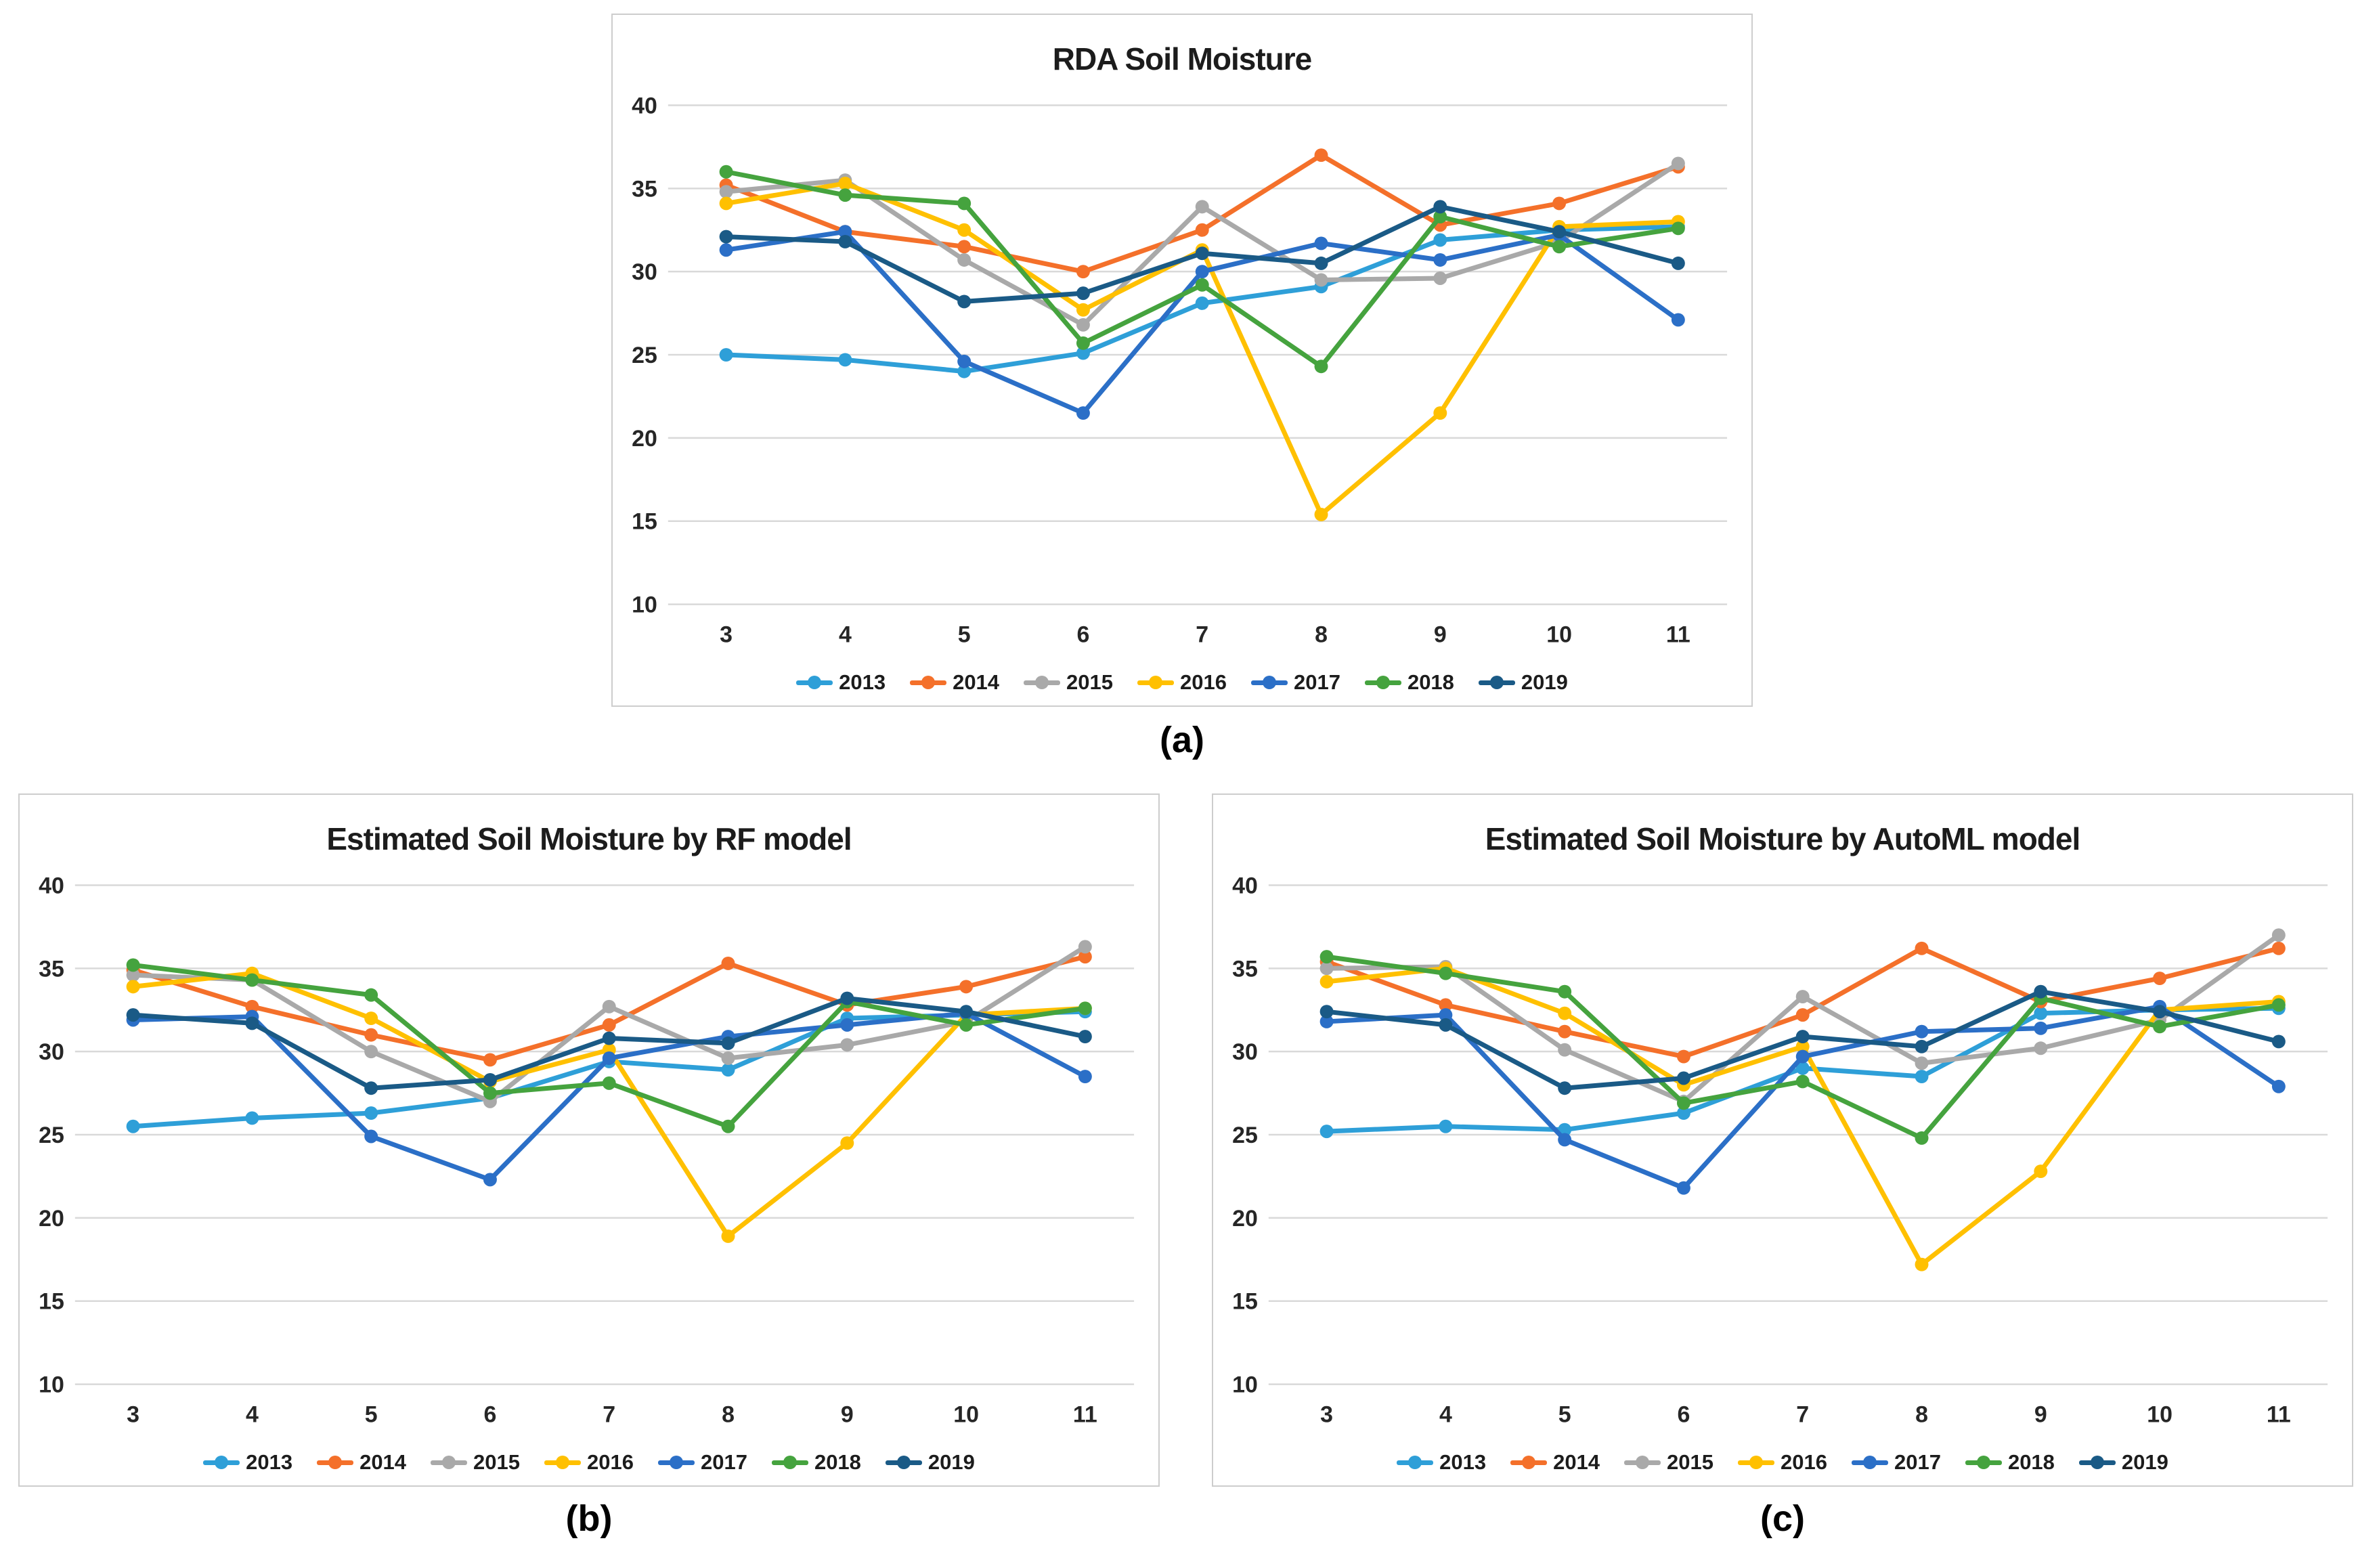  What do you see at coordinates (1523, 682) in the screenshot?
I see `legend-item-2019: 2019` at bounding box center [1523, 682].